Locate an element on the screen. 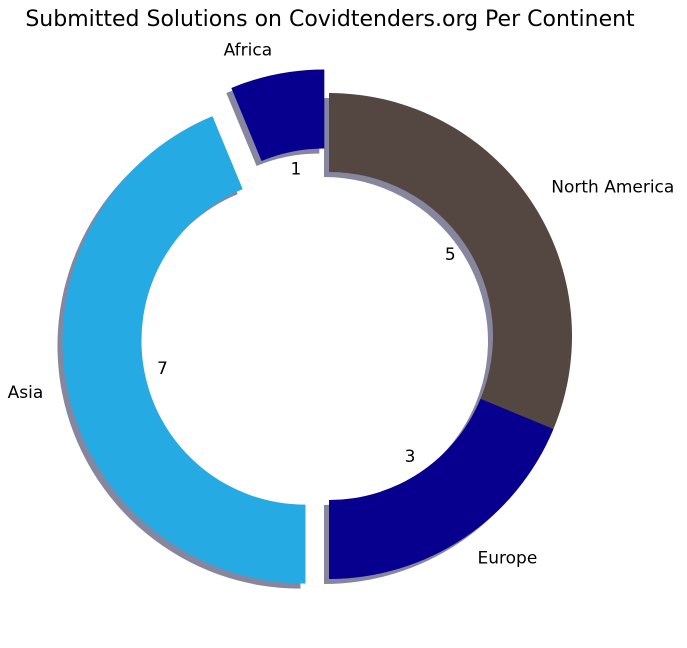 Image resolution: width=687 pixels, height=648 pixels. category-label-africa: Africa is located at coordinates (248, 50).